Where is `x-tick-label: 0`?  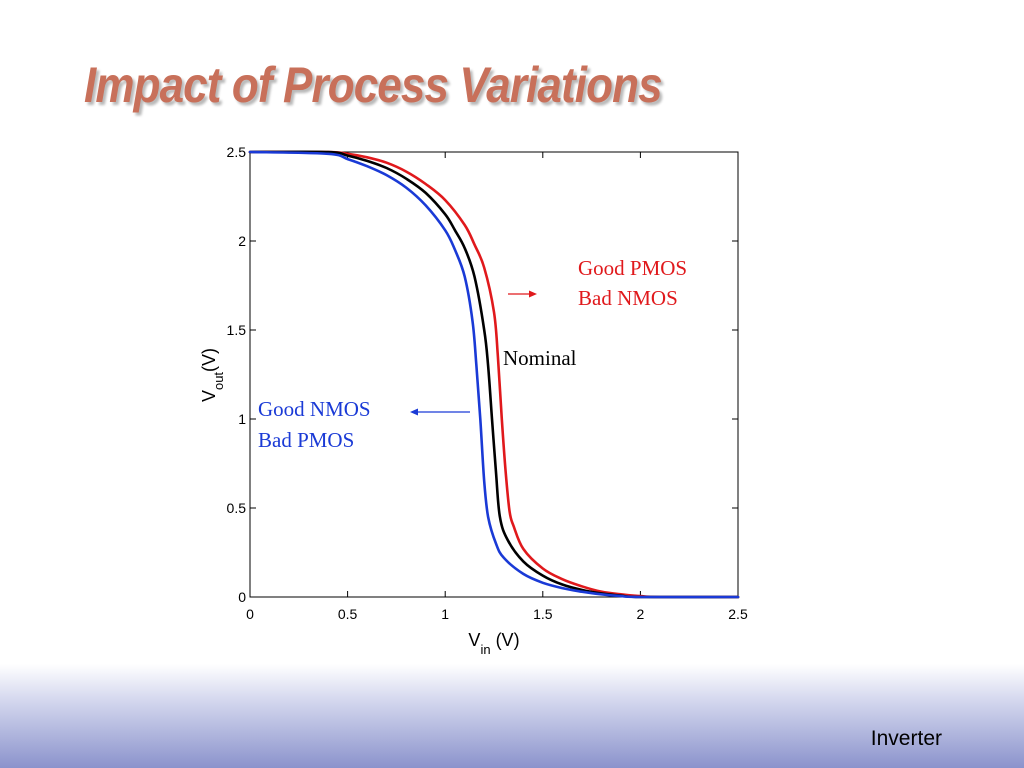
x-tick-label: 0 is located at coordinates (250, 614).